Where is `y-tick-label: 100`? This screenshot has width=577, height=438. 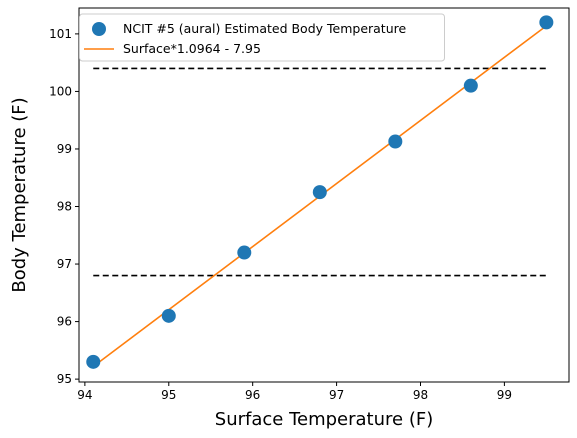 y-tick-label: 100 is located at coordinates (60, 91).